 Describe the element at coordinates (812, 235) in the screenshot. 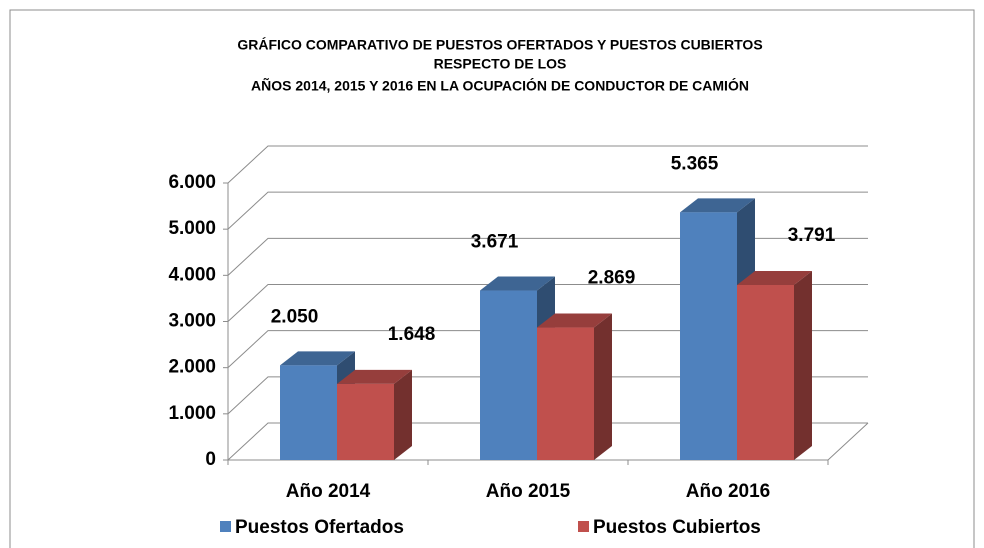

I see `value-label: 3.791` at that location.